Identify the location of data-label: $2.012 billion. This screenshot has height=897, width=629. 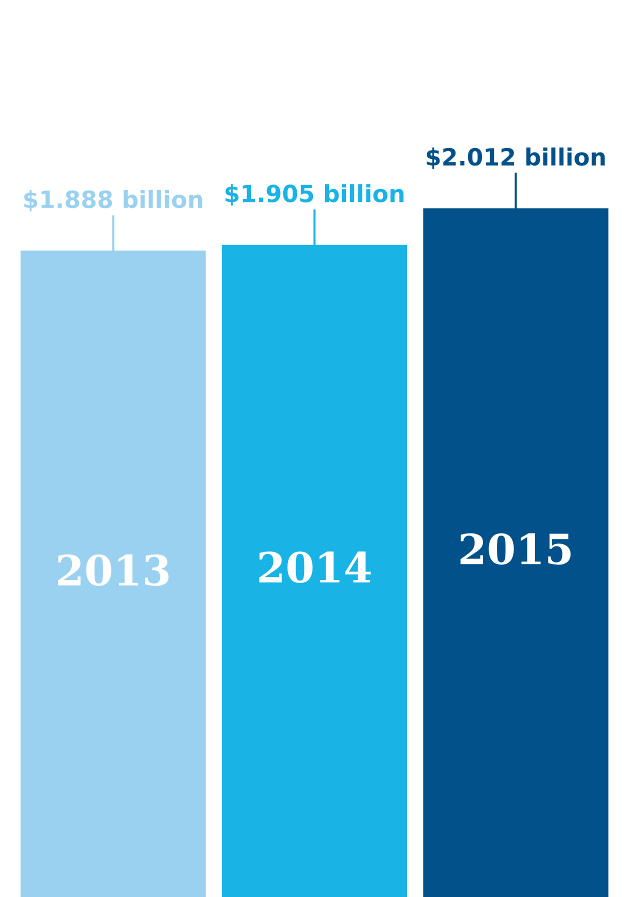
(515, 158).